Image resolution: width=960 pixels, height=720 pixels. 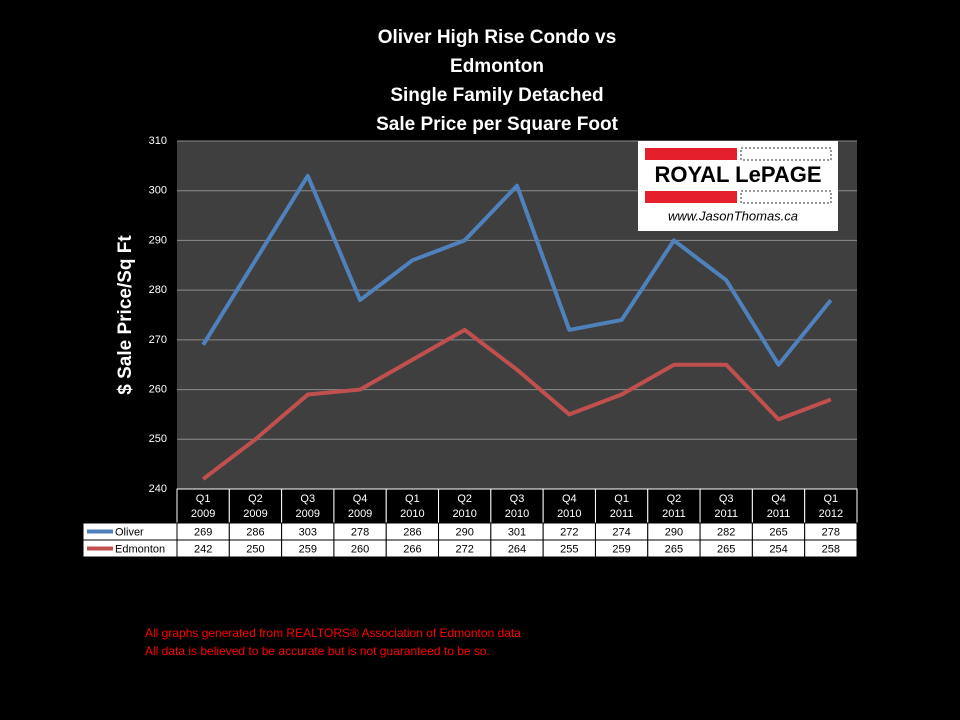 I want to click on table-value: 303, so click(x=308, y=532).